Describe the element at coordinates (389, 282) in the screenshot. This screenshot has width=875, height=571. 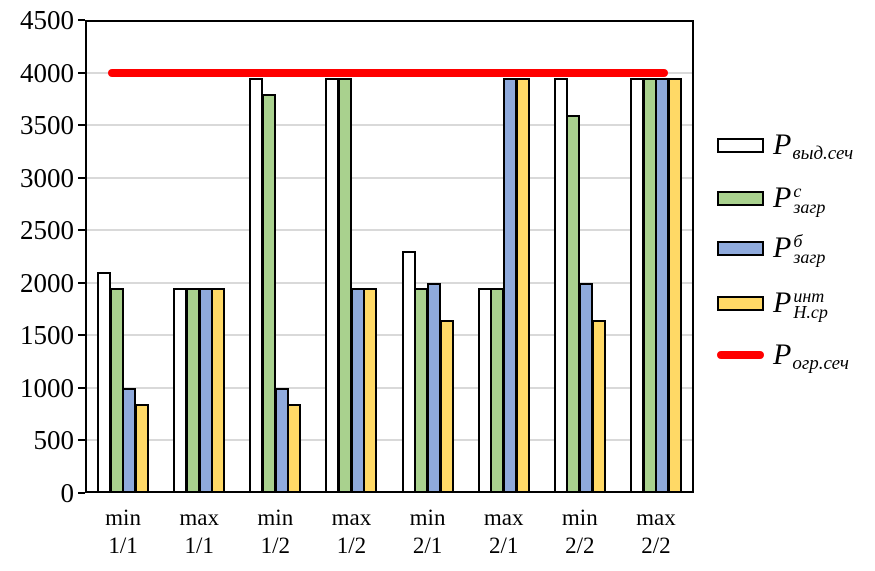
I see `gridline-2000` at that location.